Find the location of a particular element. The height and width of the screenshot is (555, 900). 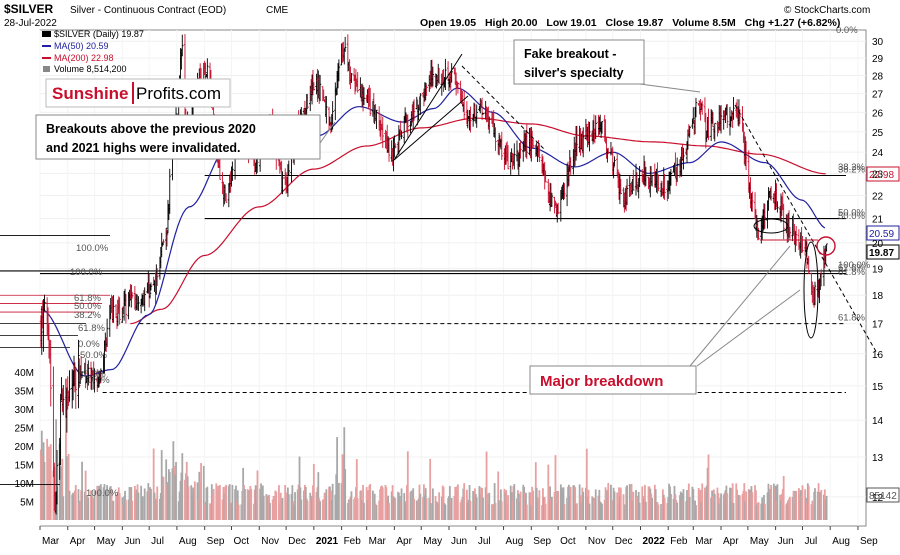

highlight-circle-current is located at coordinates (826, 246).